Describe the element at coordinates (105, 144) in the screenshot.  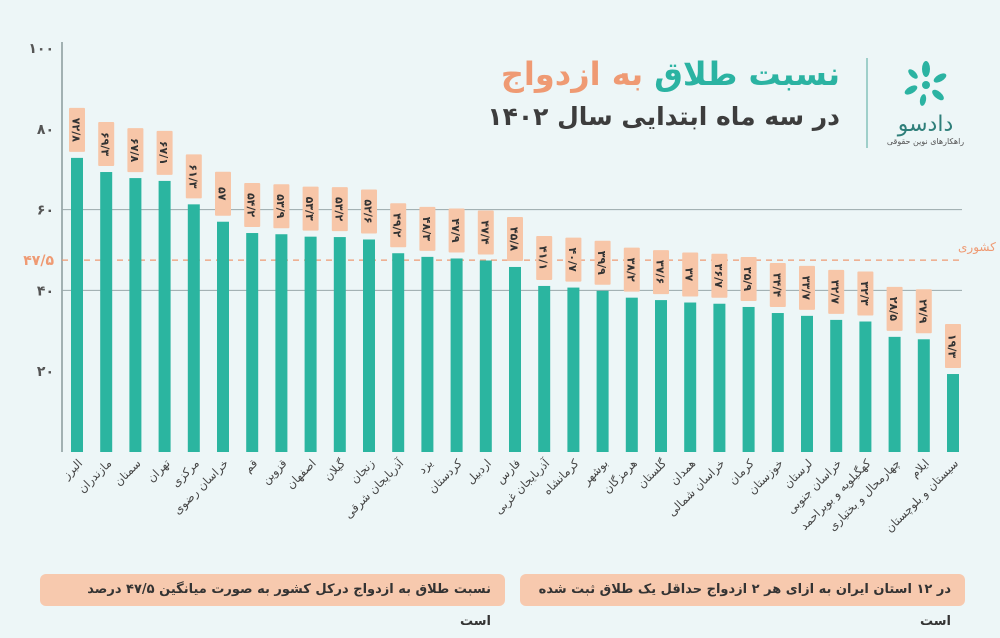
I see `value-label: ۶۹/۳` at that location.